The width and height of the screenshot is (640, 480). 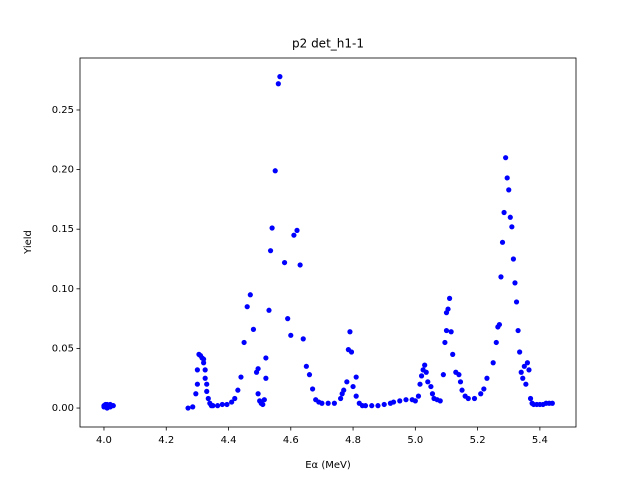 What do you see at coordinates (291, 440) in the screenshot?
I see `x-tick-label: 4.6` at bounding box center [291, 440].